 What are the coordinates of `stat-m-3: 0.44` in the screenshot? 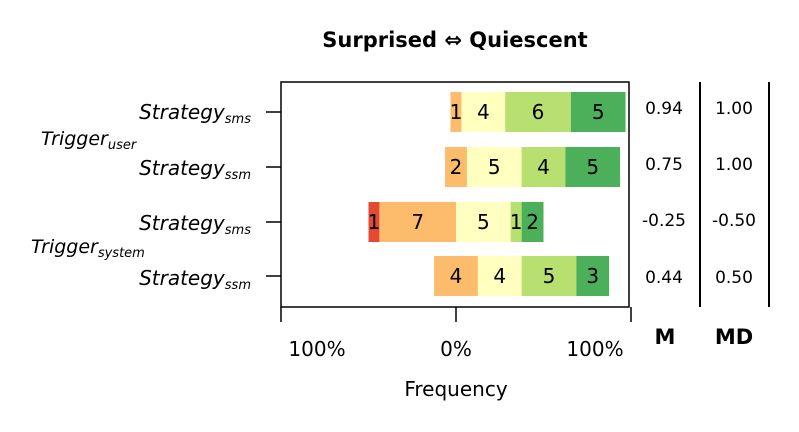 It's located at (664, 278).